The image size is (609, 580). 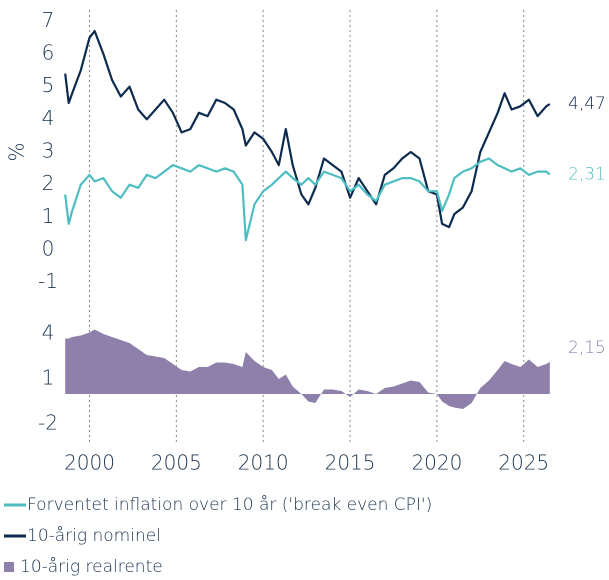 I want to click on y-tick-label: -1, so click(x=48, y=281).